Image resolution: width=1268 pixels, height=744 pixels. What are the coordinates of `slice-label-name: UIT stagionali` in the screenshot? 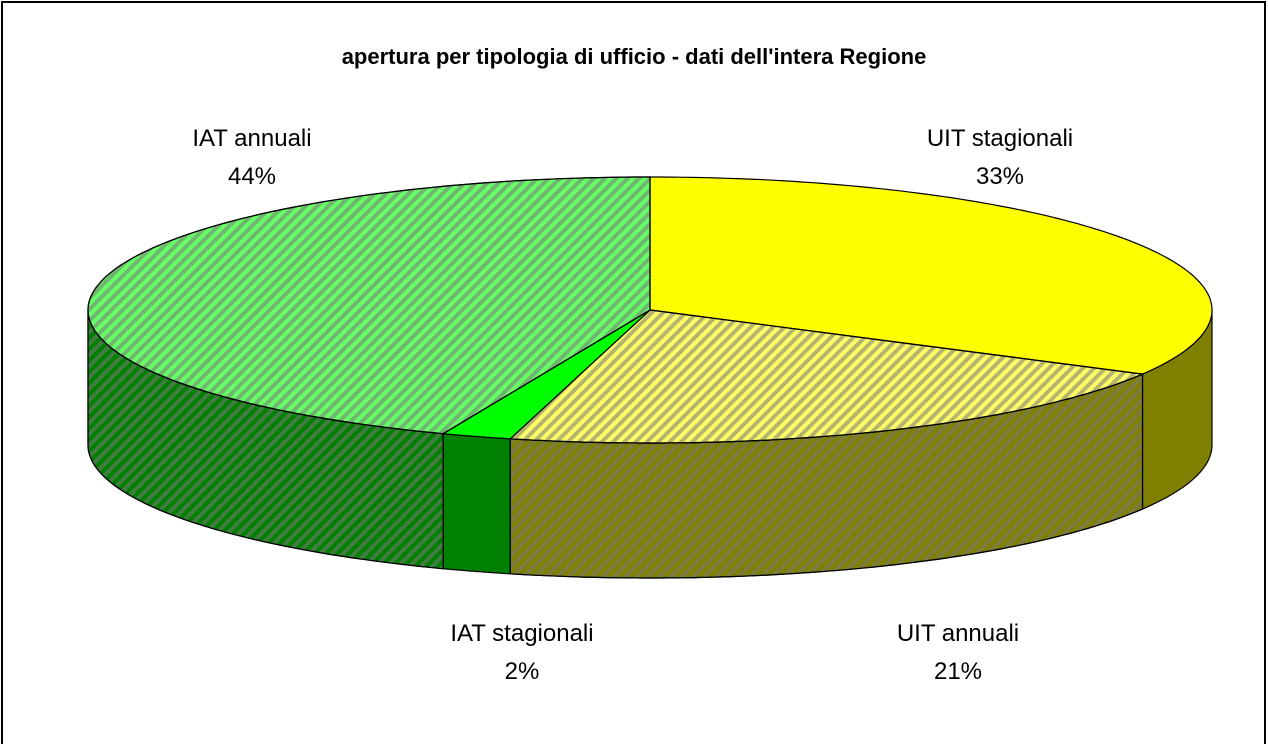 It's located at (1000, 138).